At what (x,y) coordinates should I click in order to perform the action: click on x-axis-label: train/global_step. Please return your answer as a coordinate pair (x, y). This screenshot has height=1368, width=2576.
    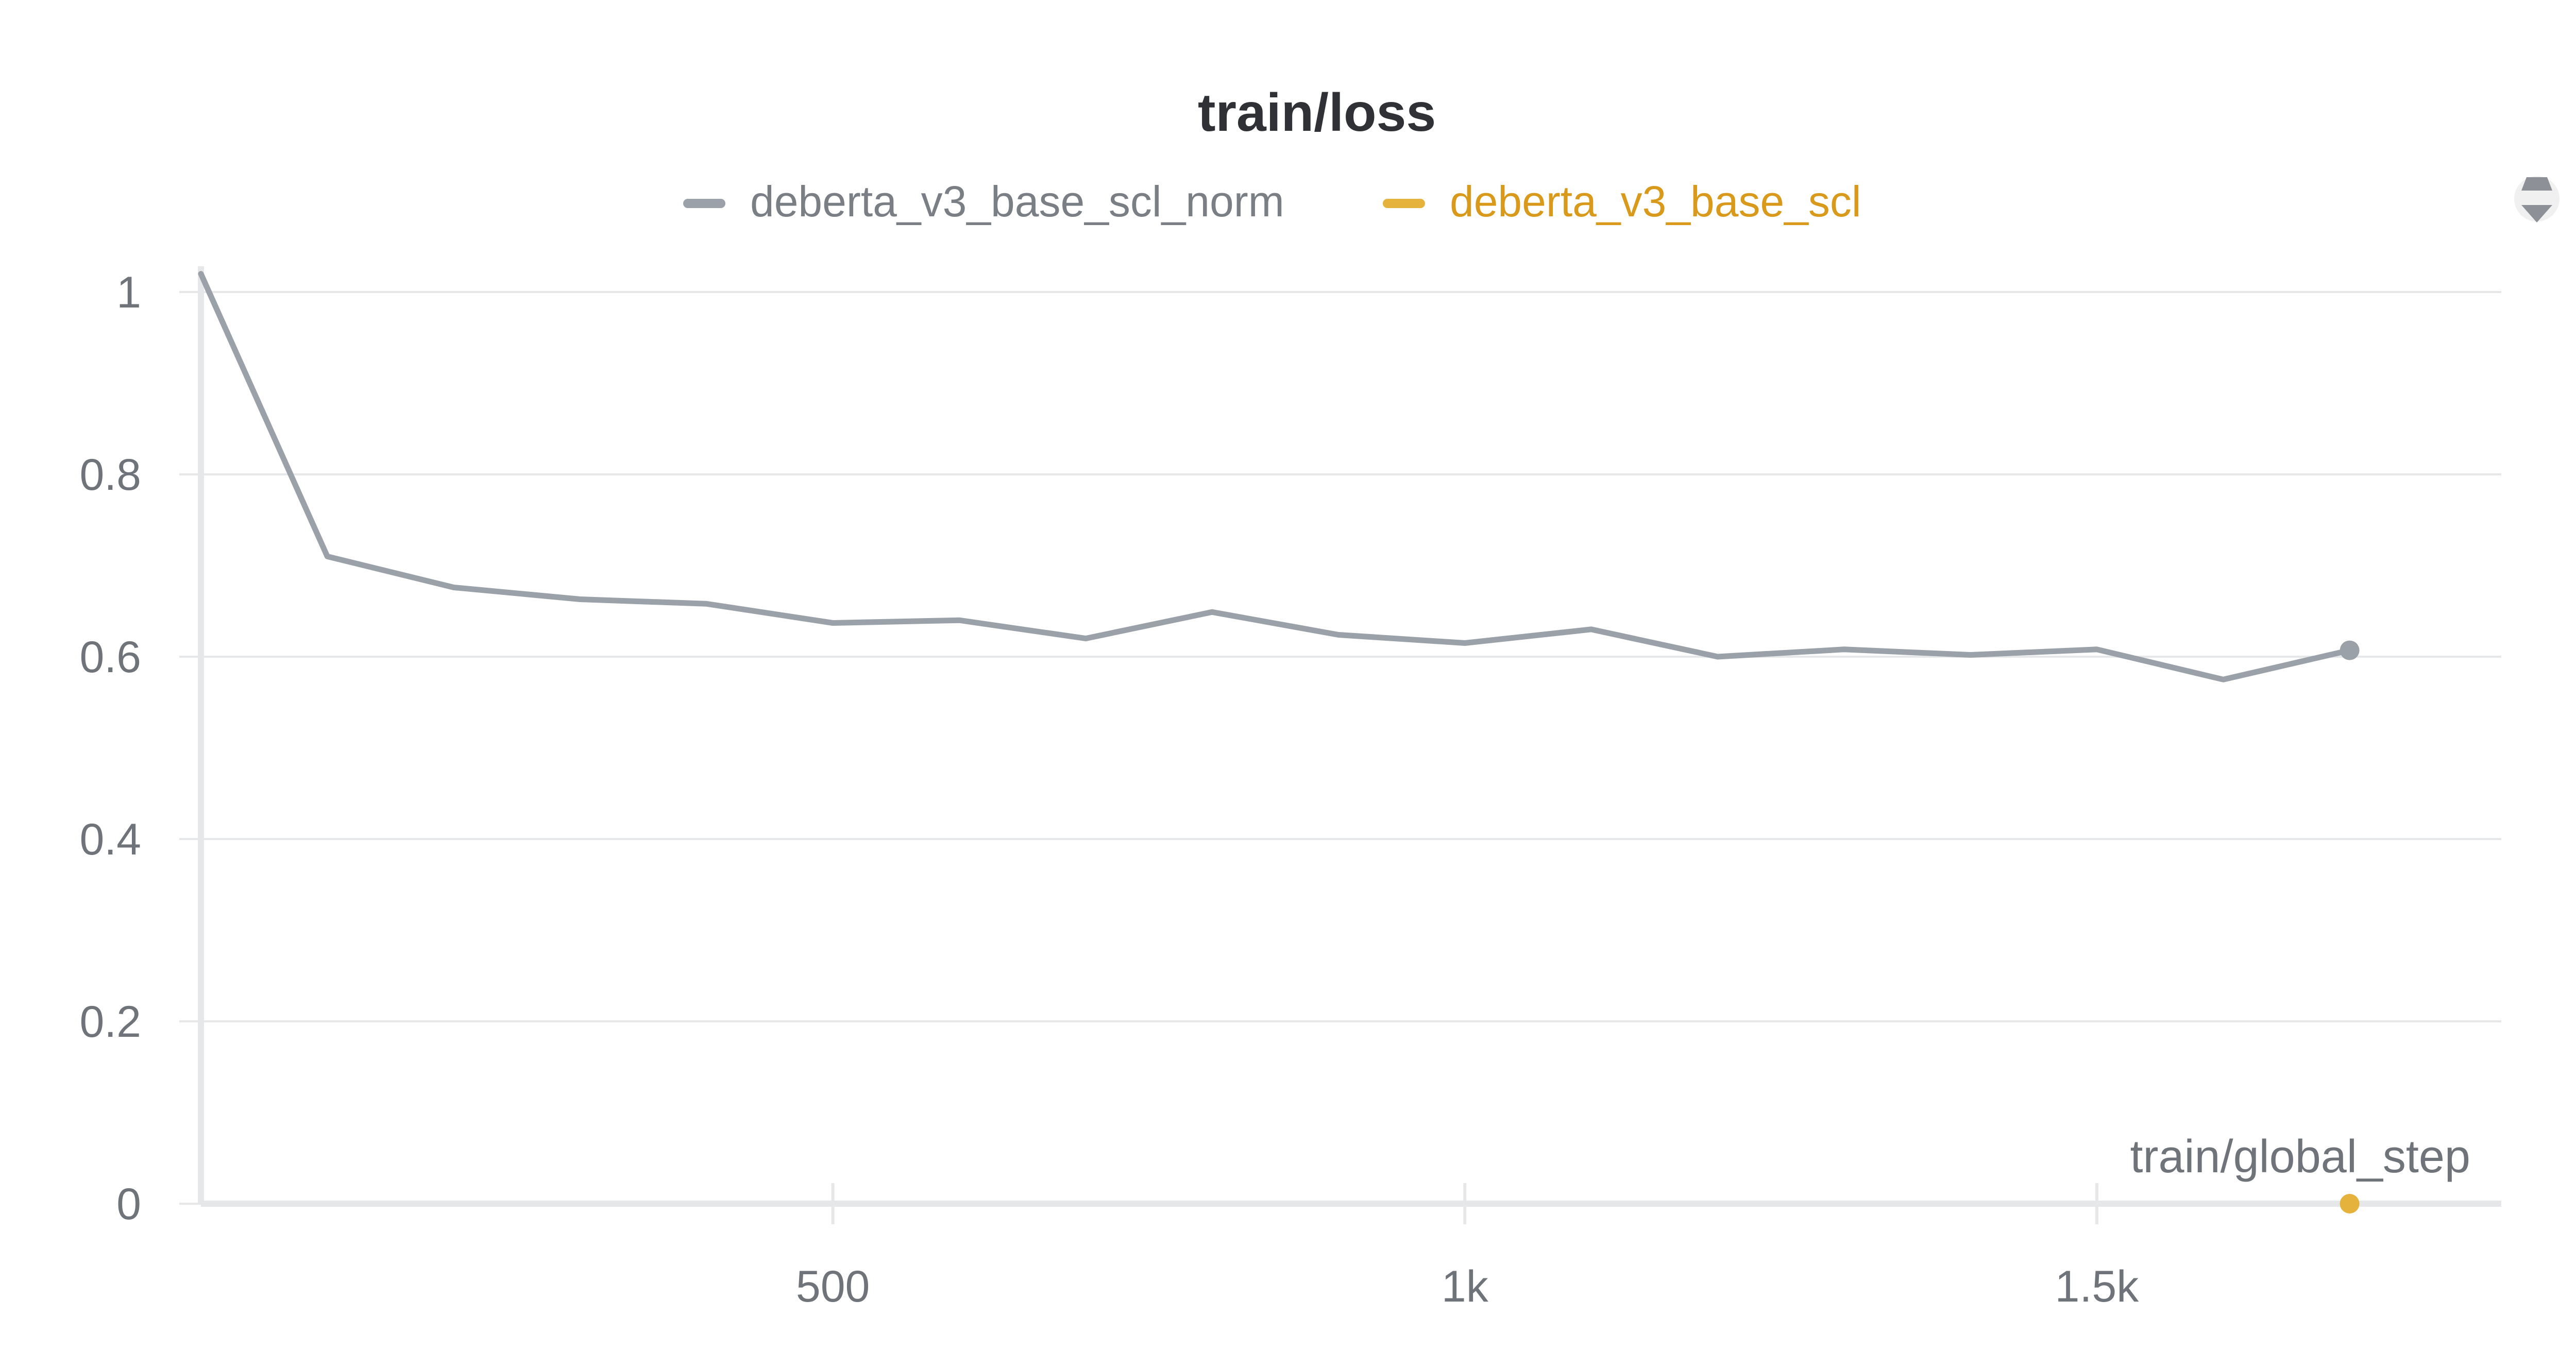
    Looking at the image, I should click on (2300, 1157).